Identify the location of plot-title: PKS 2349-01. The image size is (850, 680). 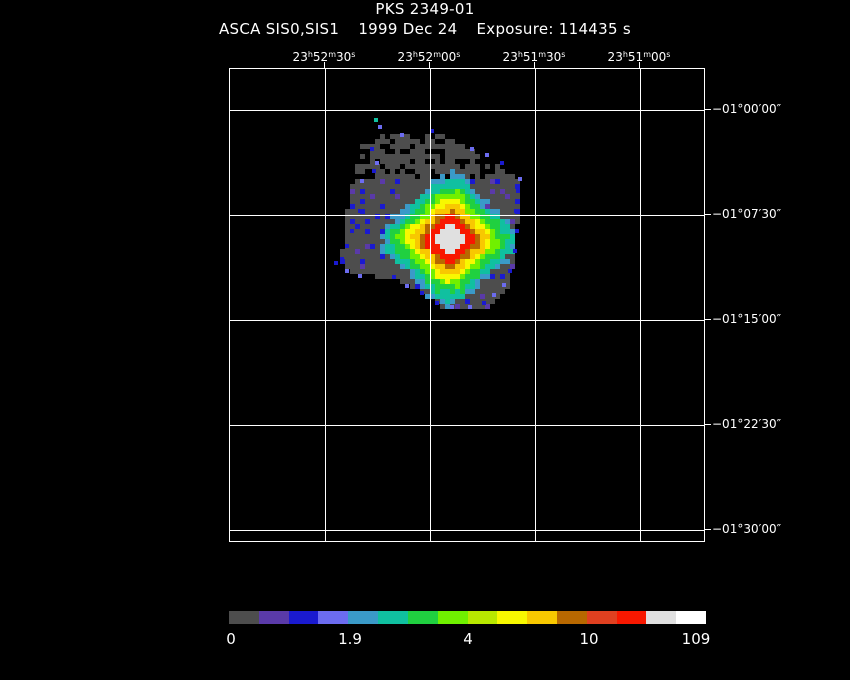
(425, 9).